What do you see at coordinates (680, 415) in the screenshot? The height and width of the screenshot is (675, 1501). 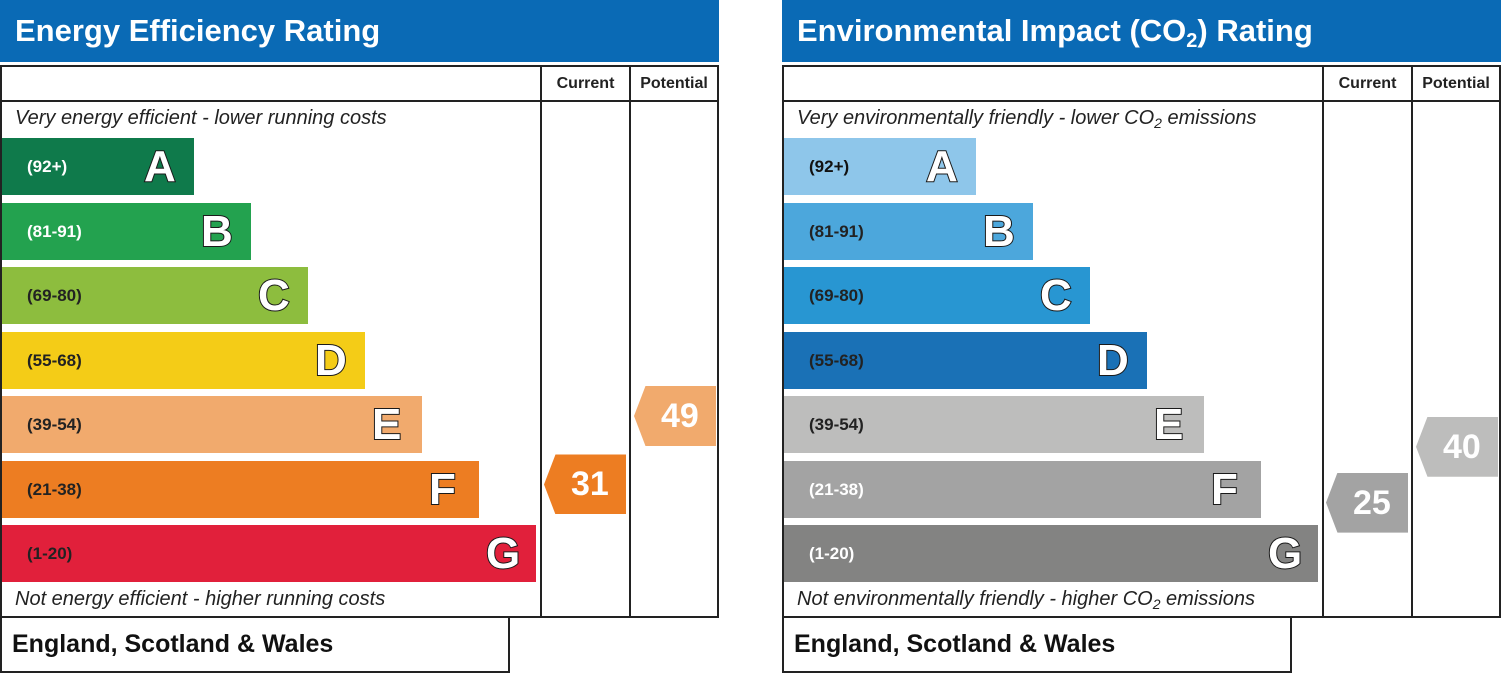 I see `potential-rating-value: 49` at bounding box center [680, 415].